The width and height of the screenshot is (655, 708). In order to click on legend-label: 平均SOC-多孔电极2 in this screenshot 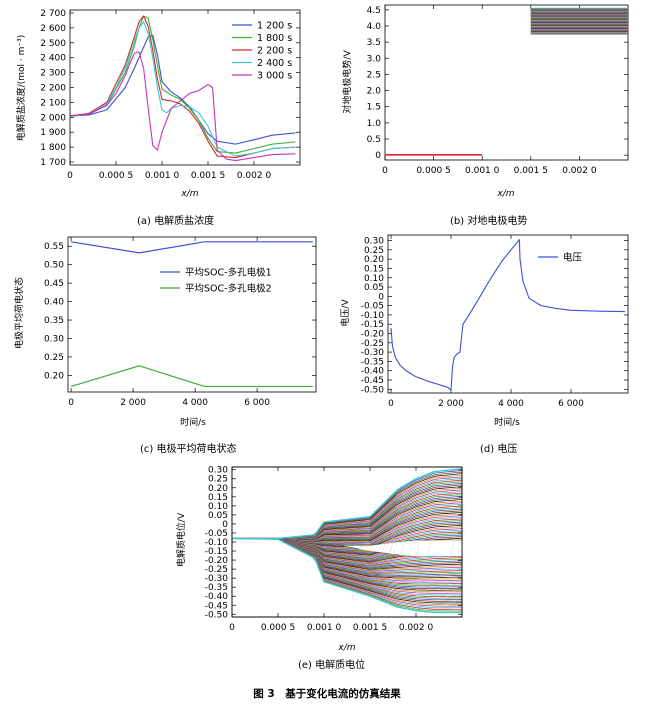, I will do `click(228, 289)`.